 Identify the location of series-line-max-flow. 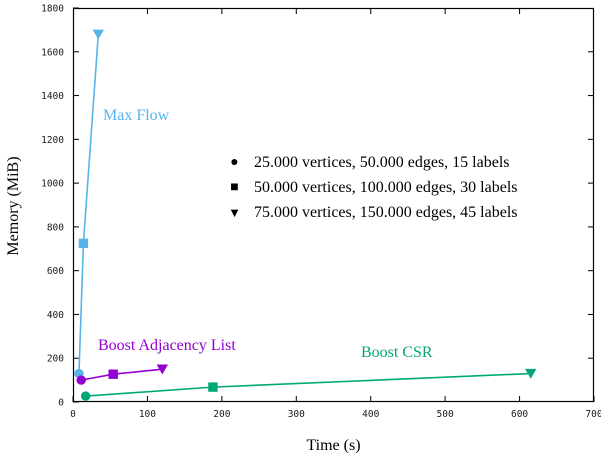
(89, 204).